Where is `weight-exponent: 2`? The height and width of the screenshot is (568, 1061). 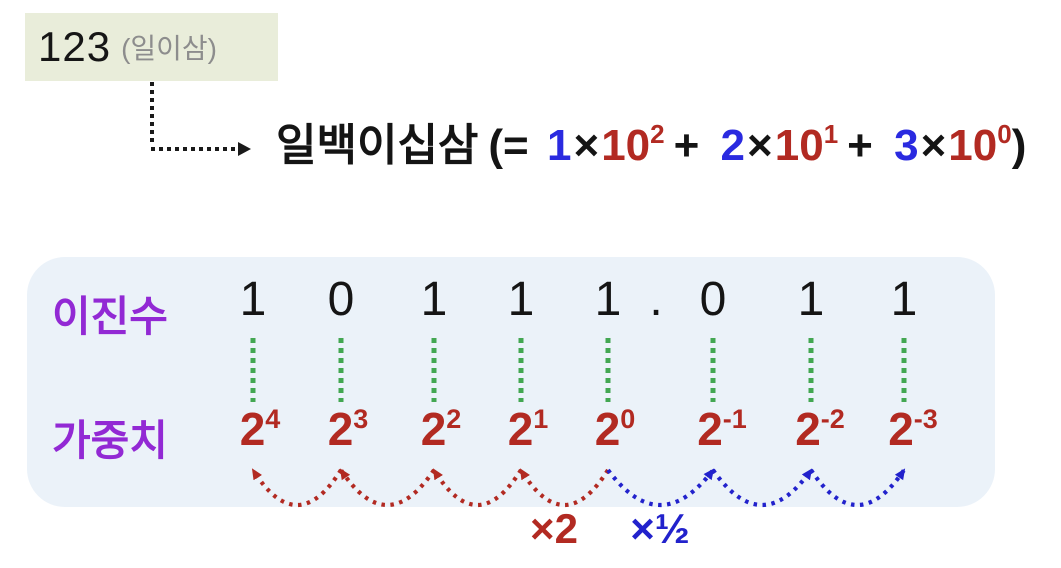 weight-exponent: 2 is located at coordinates (454, 419).